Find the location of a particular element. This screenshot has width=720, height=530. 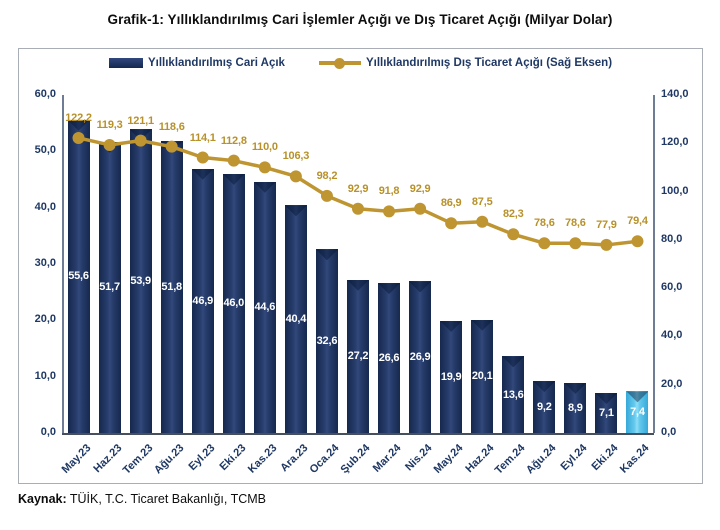

y-axis-tick-right: 40,0 is located at coordinates (672, 335).